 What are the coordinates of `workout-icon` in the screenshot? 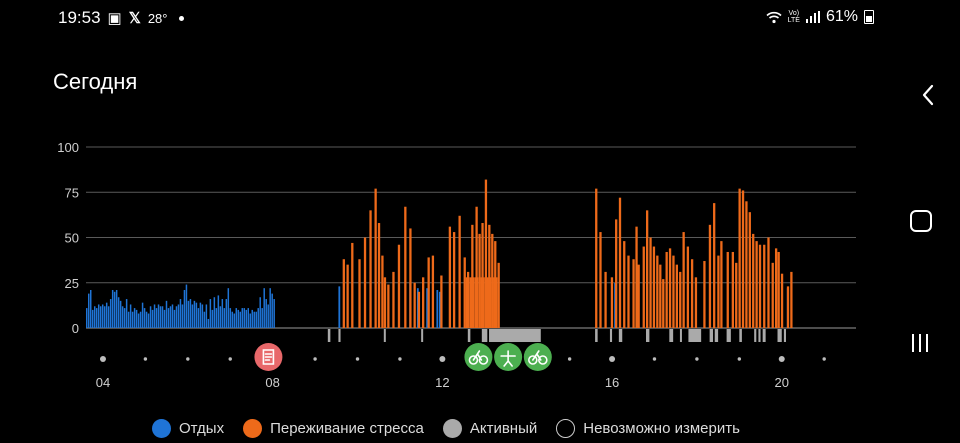 It's located at (508, 357).